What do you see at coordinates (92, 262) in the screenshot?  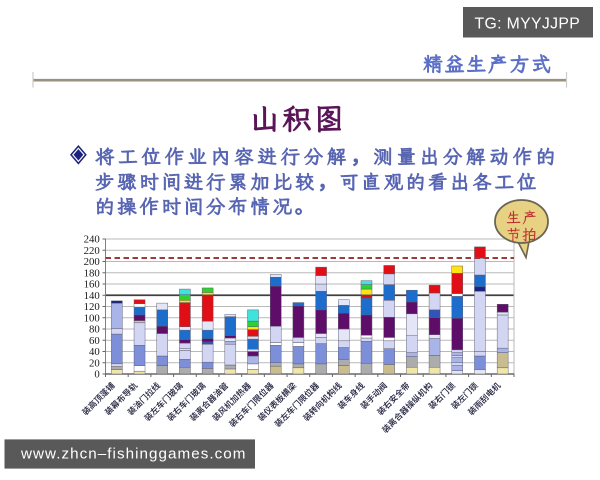 I see `svg-text: 200` at bounding box center [92, 262].